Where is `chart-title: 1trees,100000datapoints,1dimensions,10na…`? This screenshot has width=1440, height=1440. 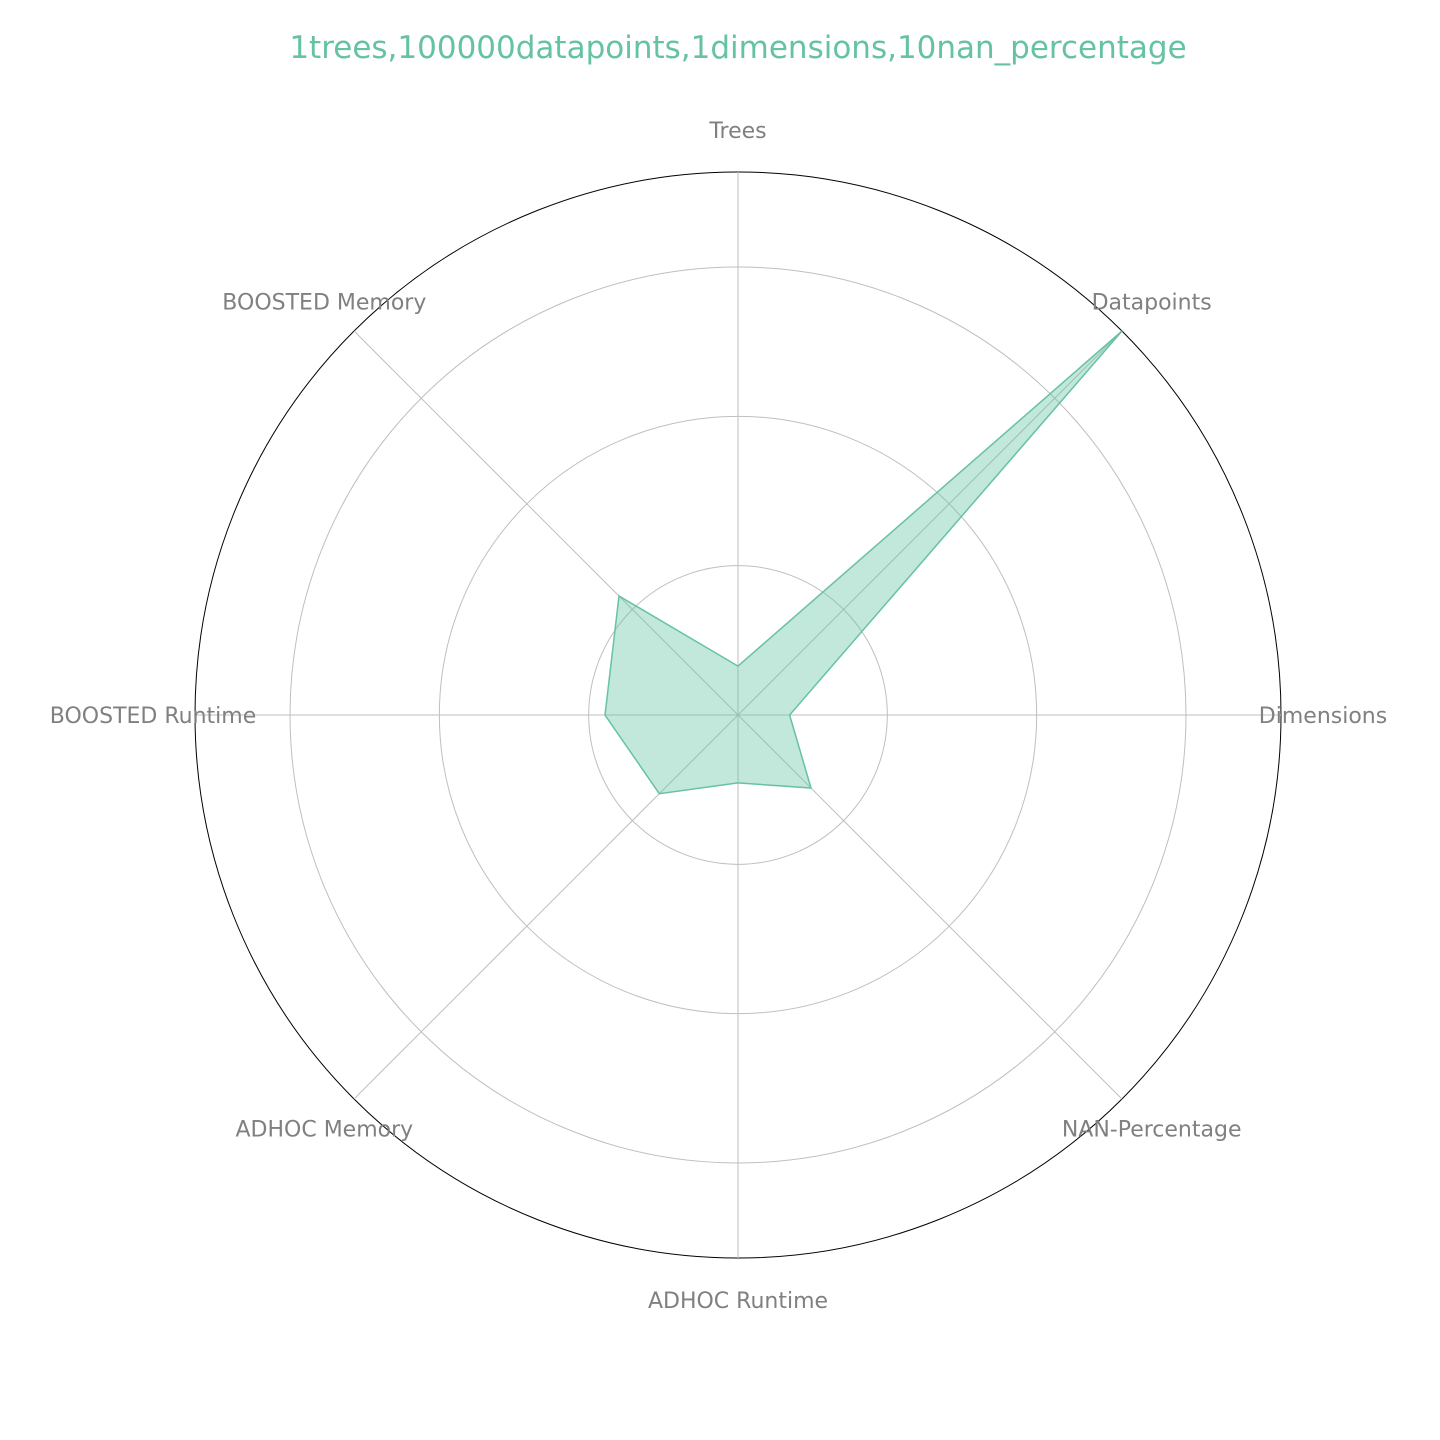 chart-title: 1trees,100000datapoints,1dimensions,10na… is located at coordinates (737, 48).